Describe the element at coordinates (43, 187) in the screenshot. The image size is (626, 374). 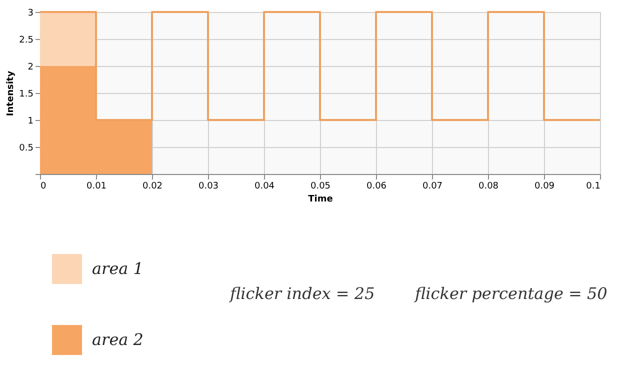
I see `x-tick-label: 0` at that location.